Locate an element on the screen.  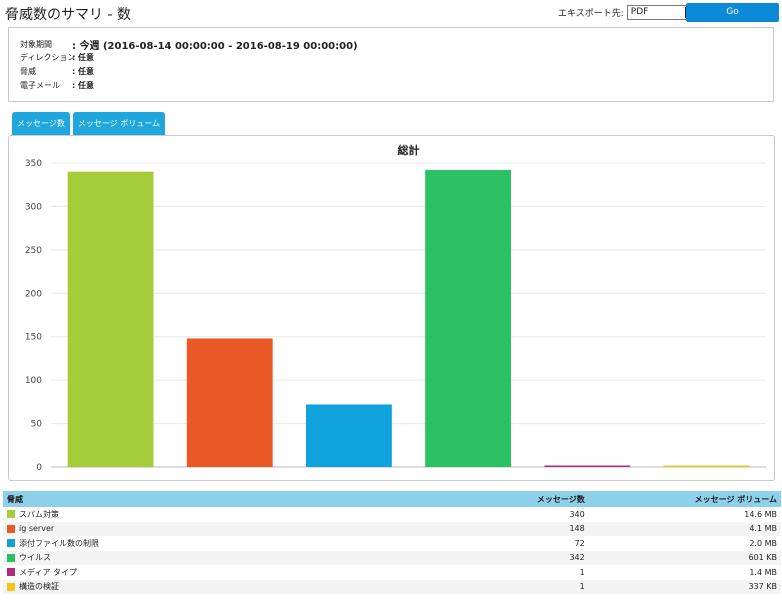
table-row: ウイルス 342 601 KB is located at coordinates (392, 557).